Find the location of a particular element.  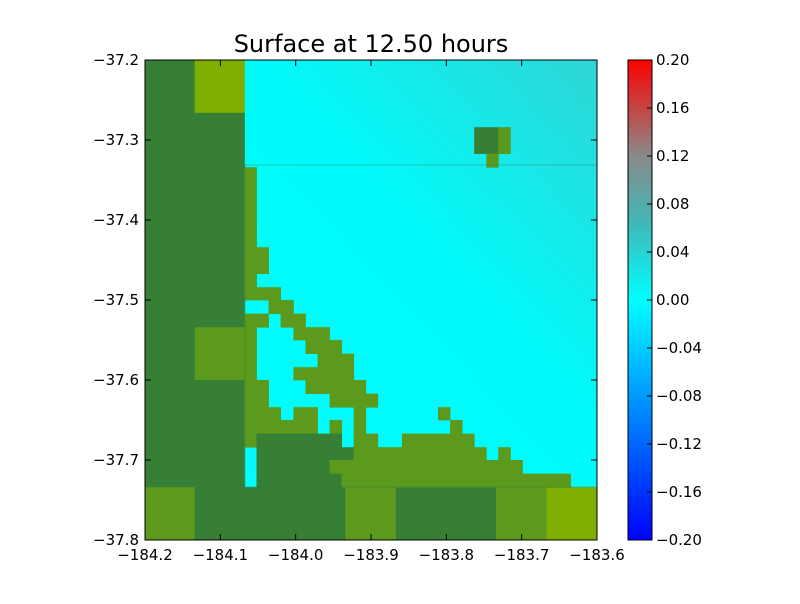

colorbar-tick-label: −0.08 is located at coordinates (679, 396).